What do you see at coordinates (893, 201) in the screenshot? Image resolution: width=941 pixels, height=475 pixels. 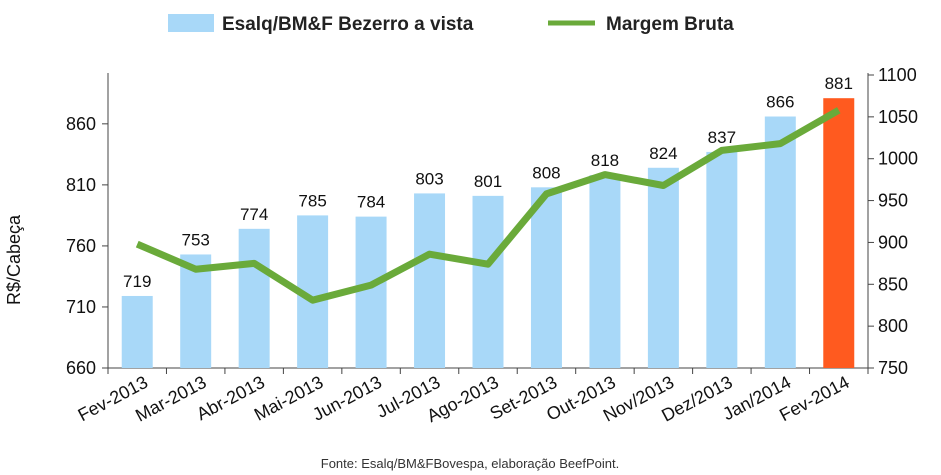 I see `right-tick-label: 950` at bounding box center [893, 201].